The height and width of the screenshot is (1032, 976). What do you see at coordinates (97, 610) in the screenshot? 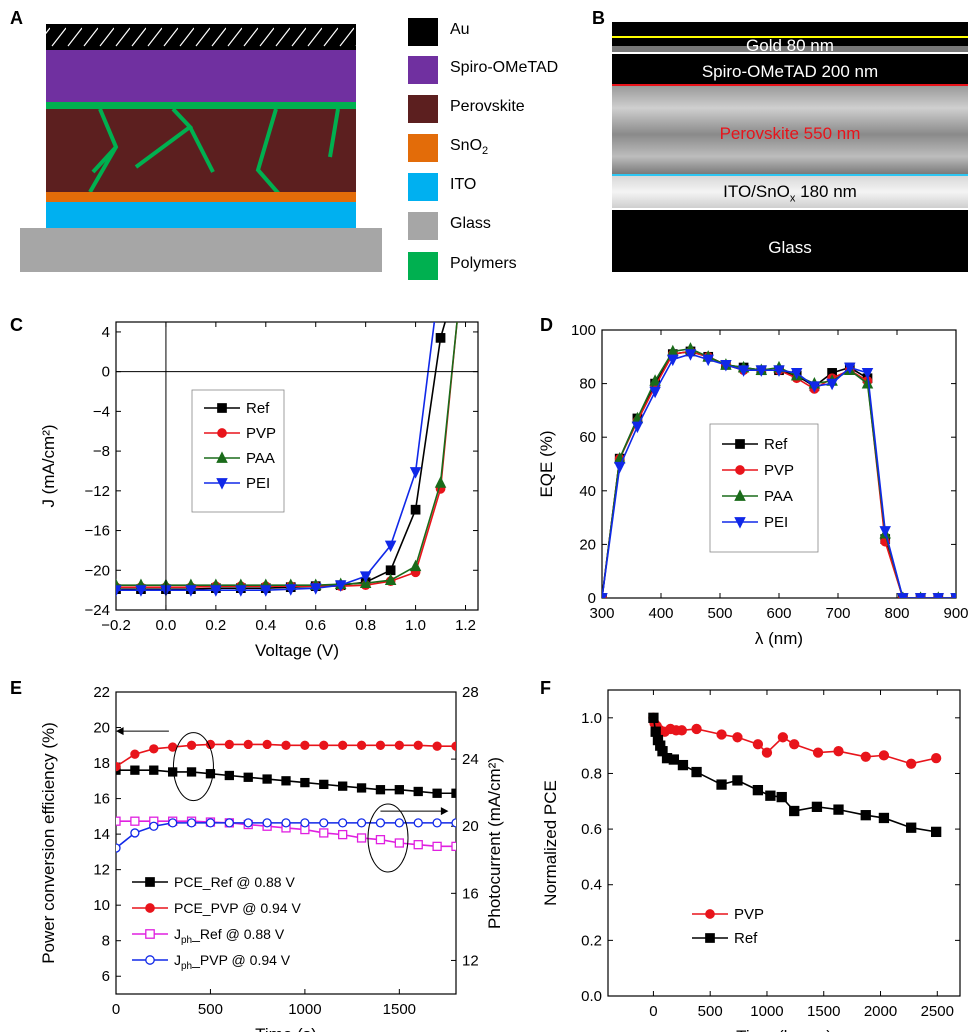
I see `y-tick-label: −24` at bounding box center [97, 610].